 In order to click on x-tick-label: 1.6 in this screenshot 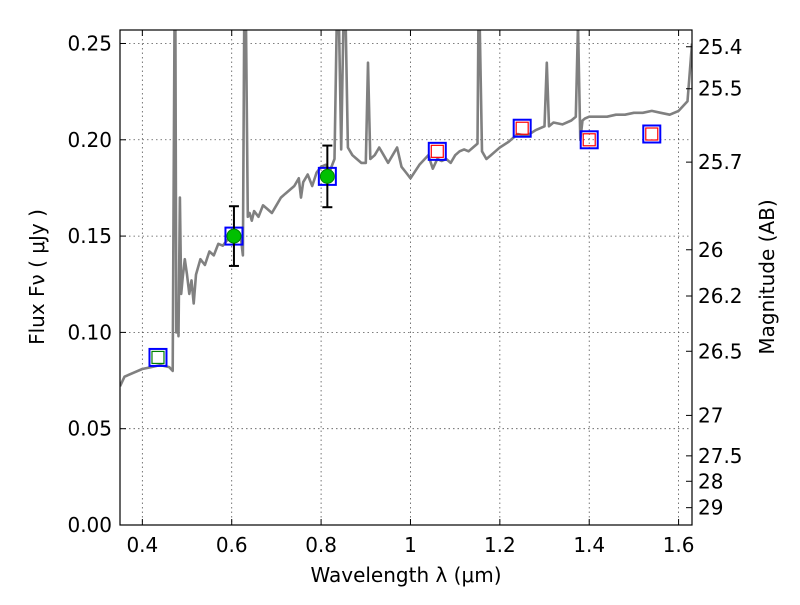, I will do `click(679, 545)`.